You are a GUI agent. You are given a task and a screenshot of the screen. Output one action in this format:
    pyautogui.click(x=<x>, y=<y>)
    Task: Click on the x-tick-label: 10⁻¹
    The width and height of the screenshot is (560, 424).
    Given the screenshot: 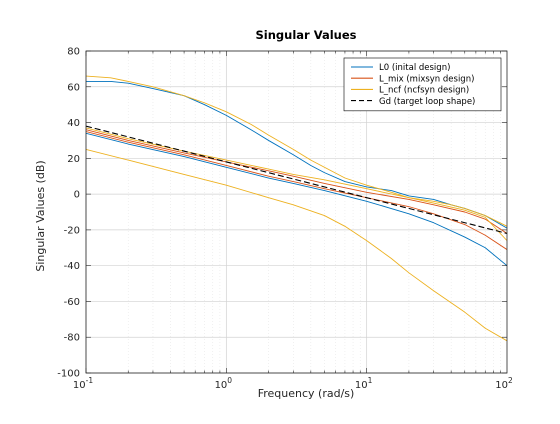 What is the action you would take?
    pyautogui.click(x=83, y=383)
    